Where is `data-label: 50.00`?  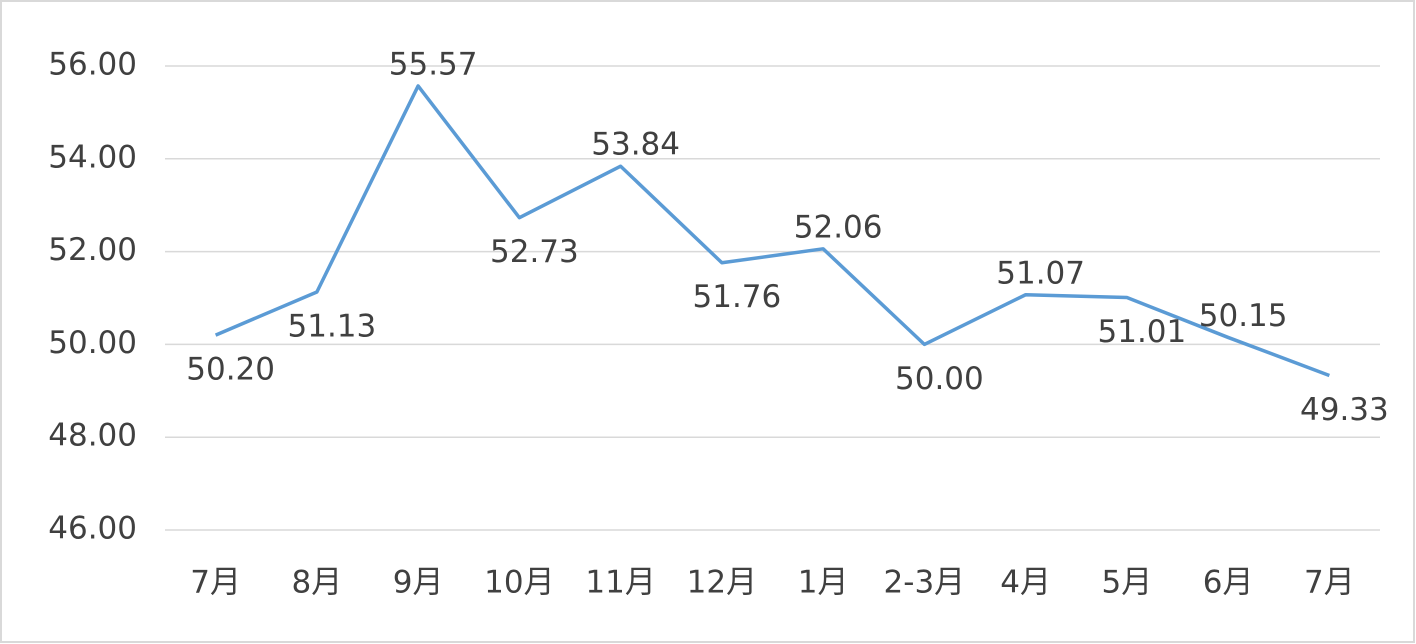
data-label: 50.00 is located at coordinates (939, 379).